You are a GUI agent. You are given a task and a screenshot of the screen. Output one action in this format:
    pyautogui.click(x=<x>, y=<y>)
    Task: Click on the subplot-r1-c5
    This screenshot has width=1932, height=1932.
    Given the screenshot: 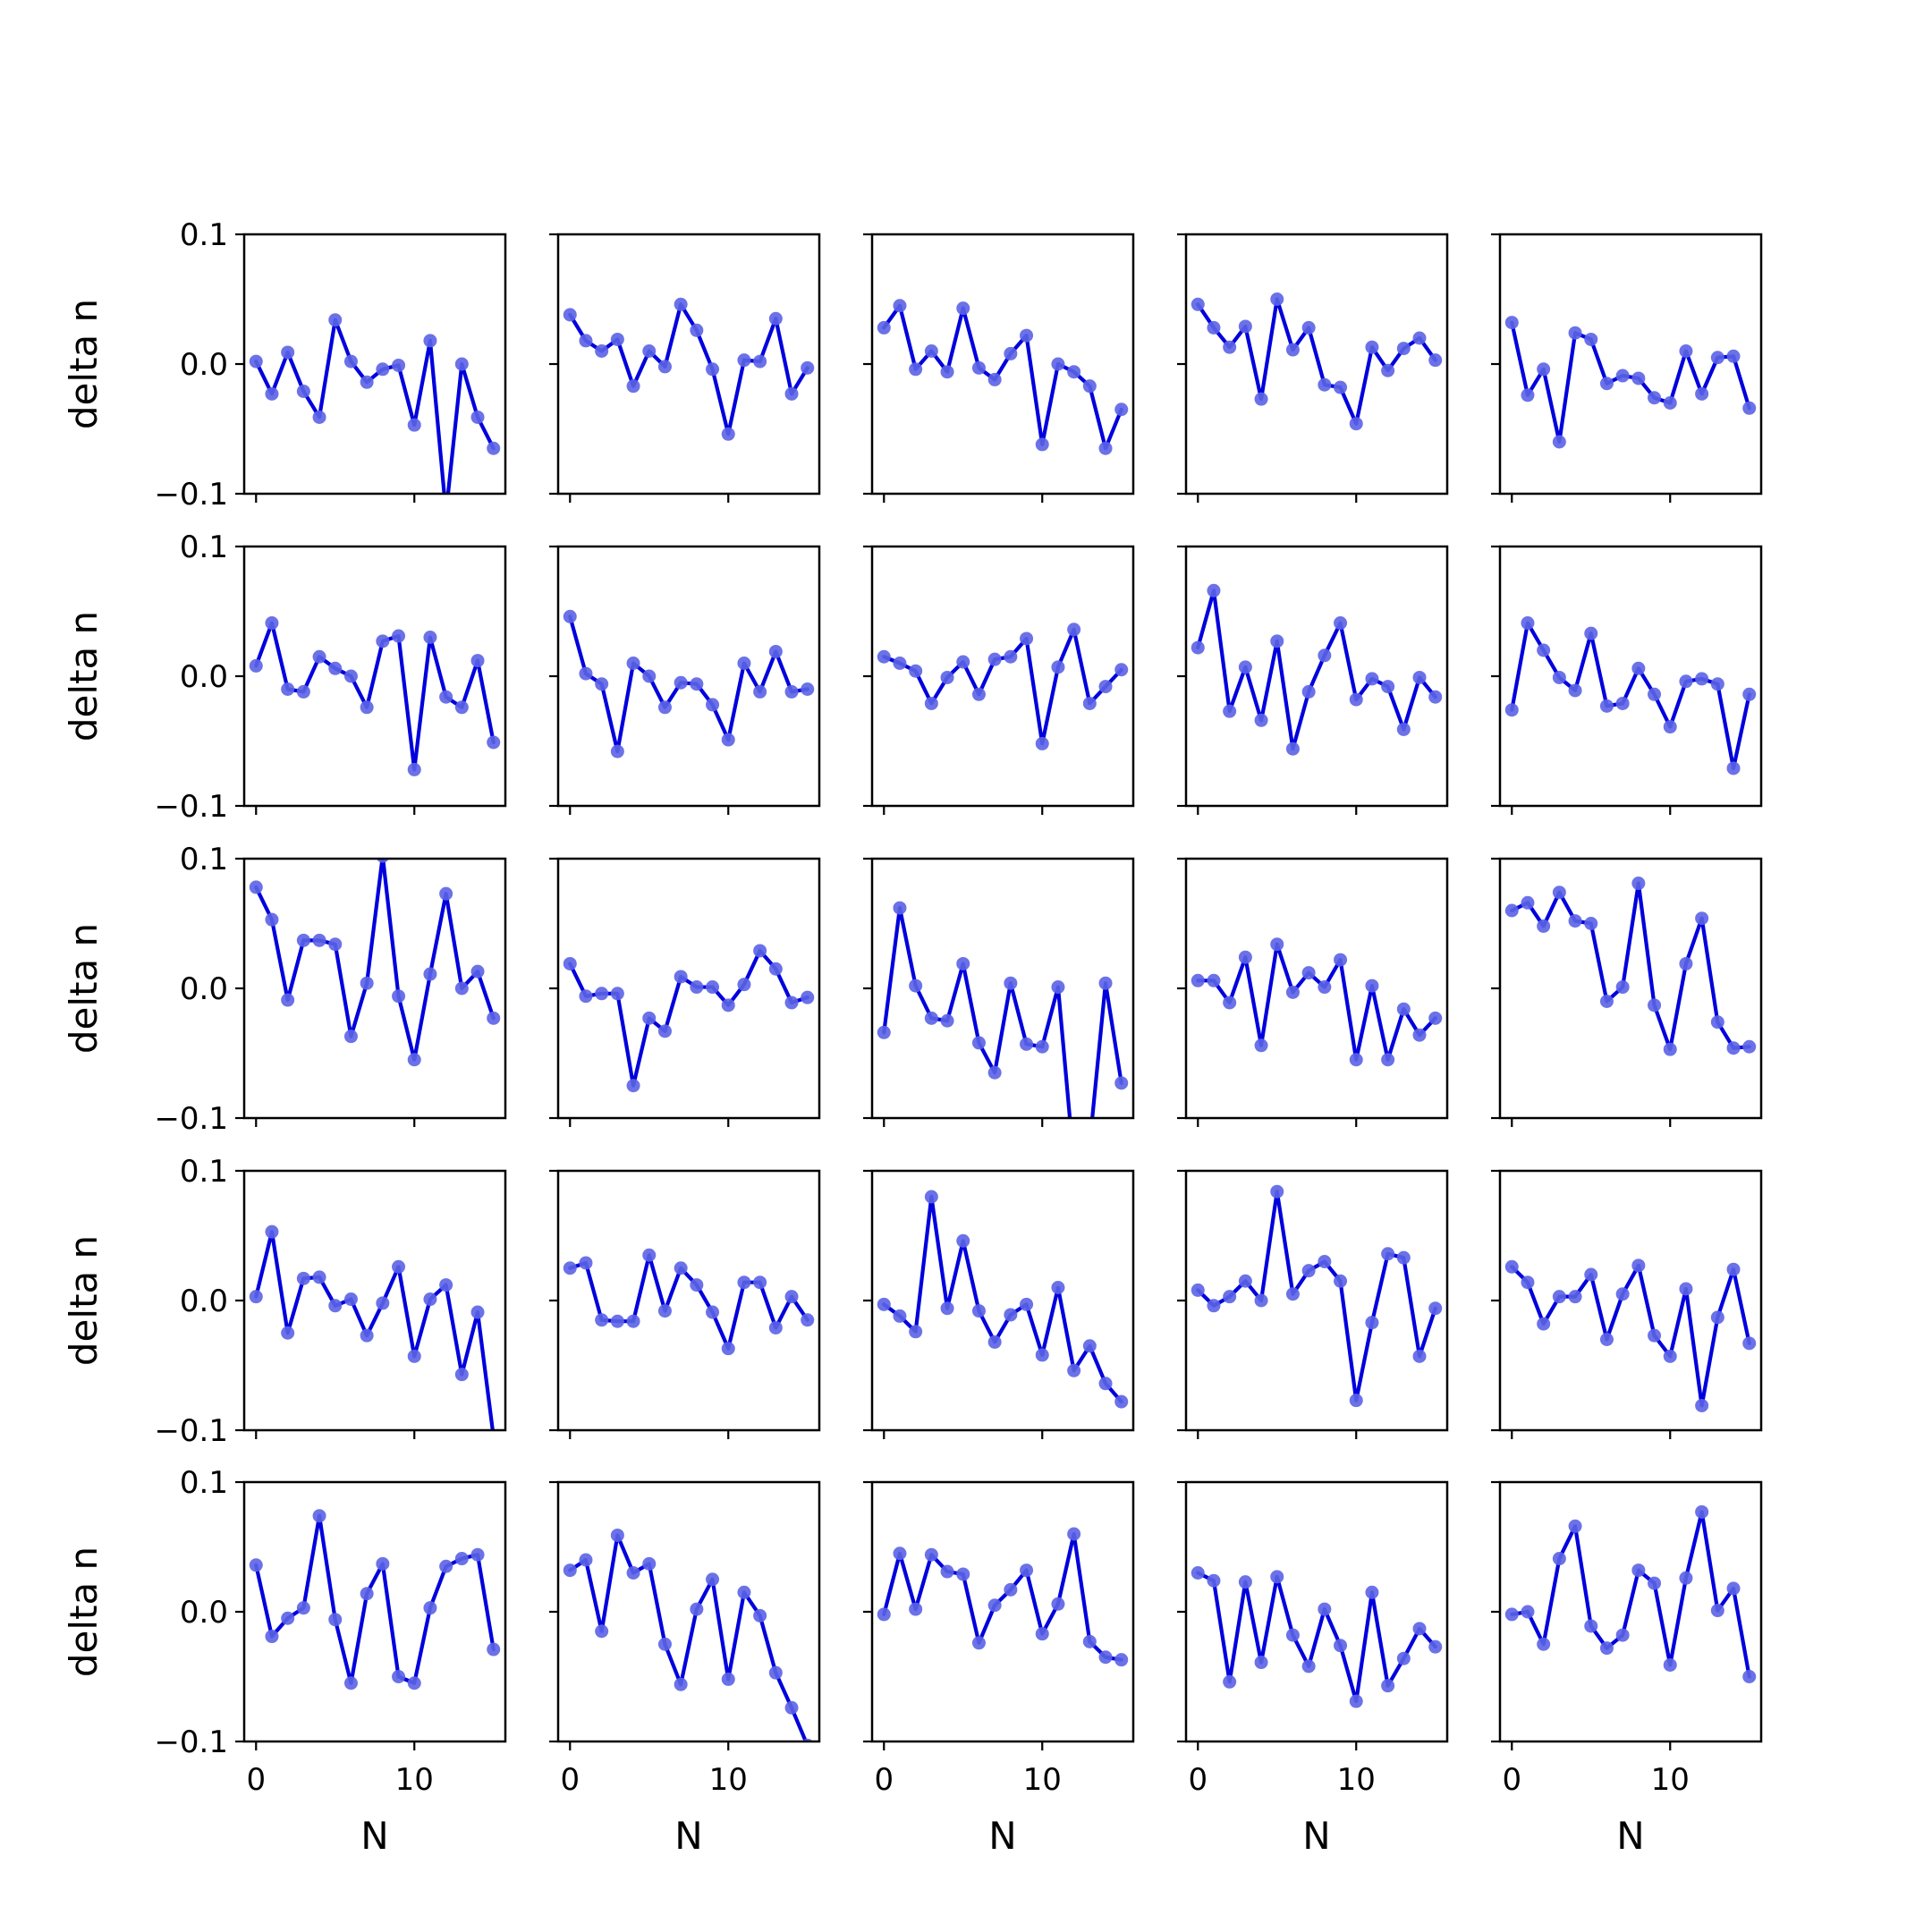 What is the action you would take?
    pyautogui.click(x=1627, y=368)
    